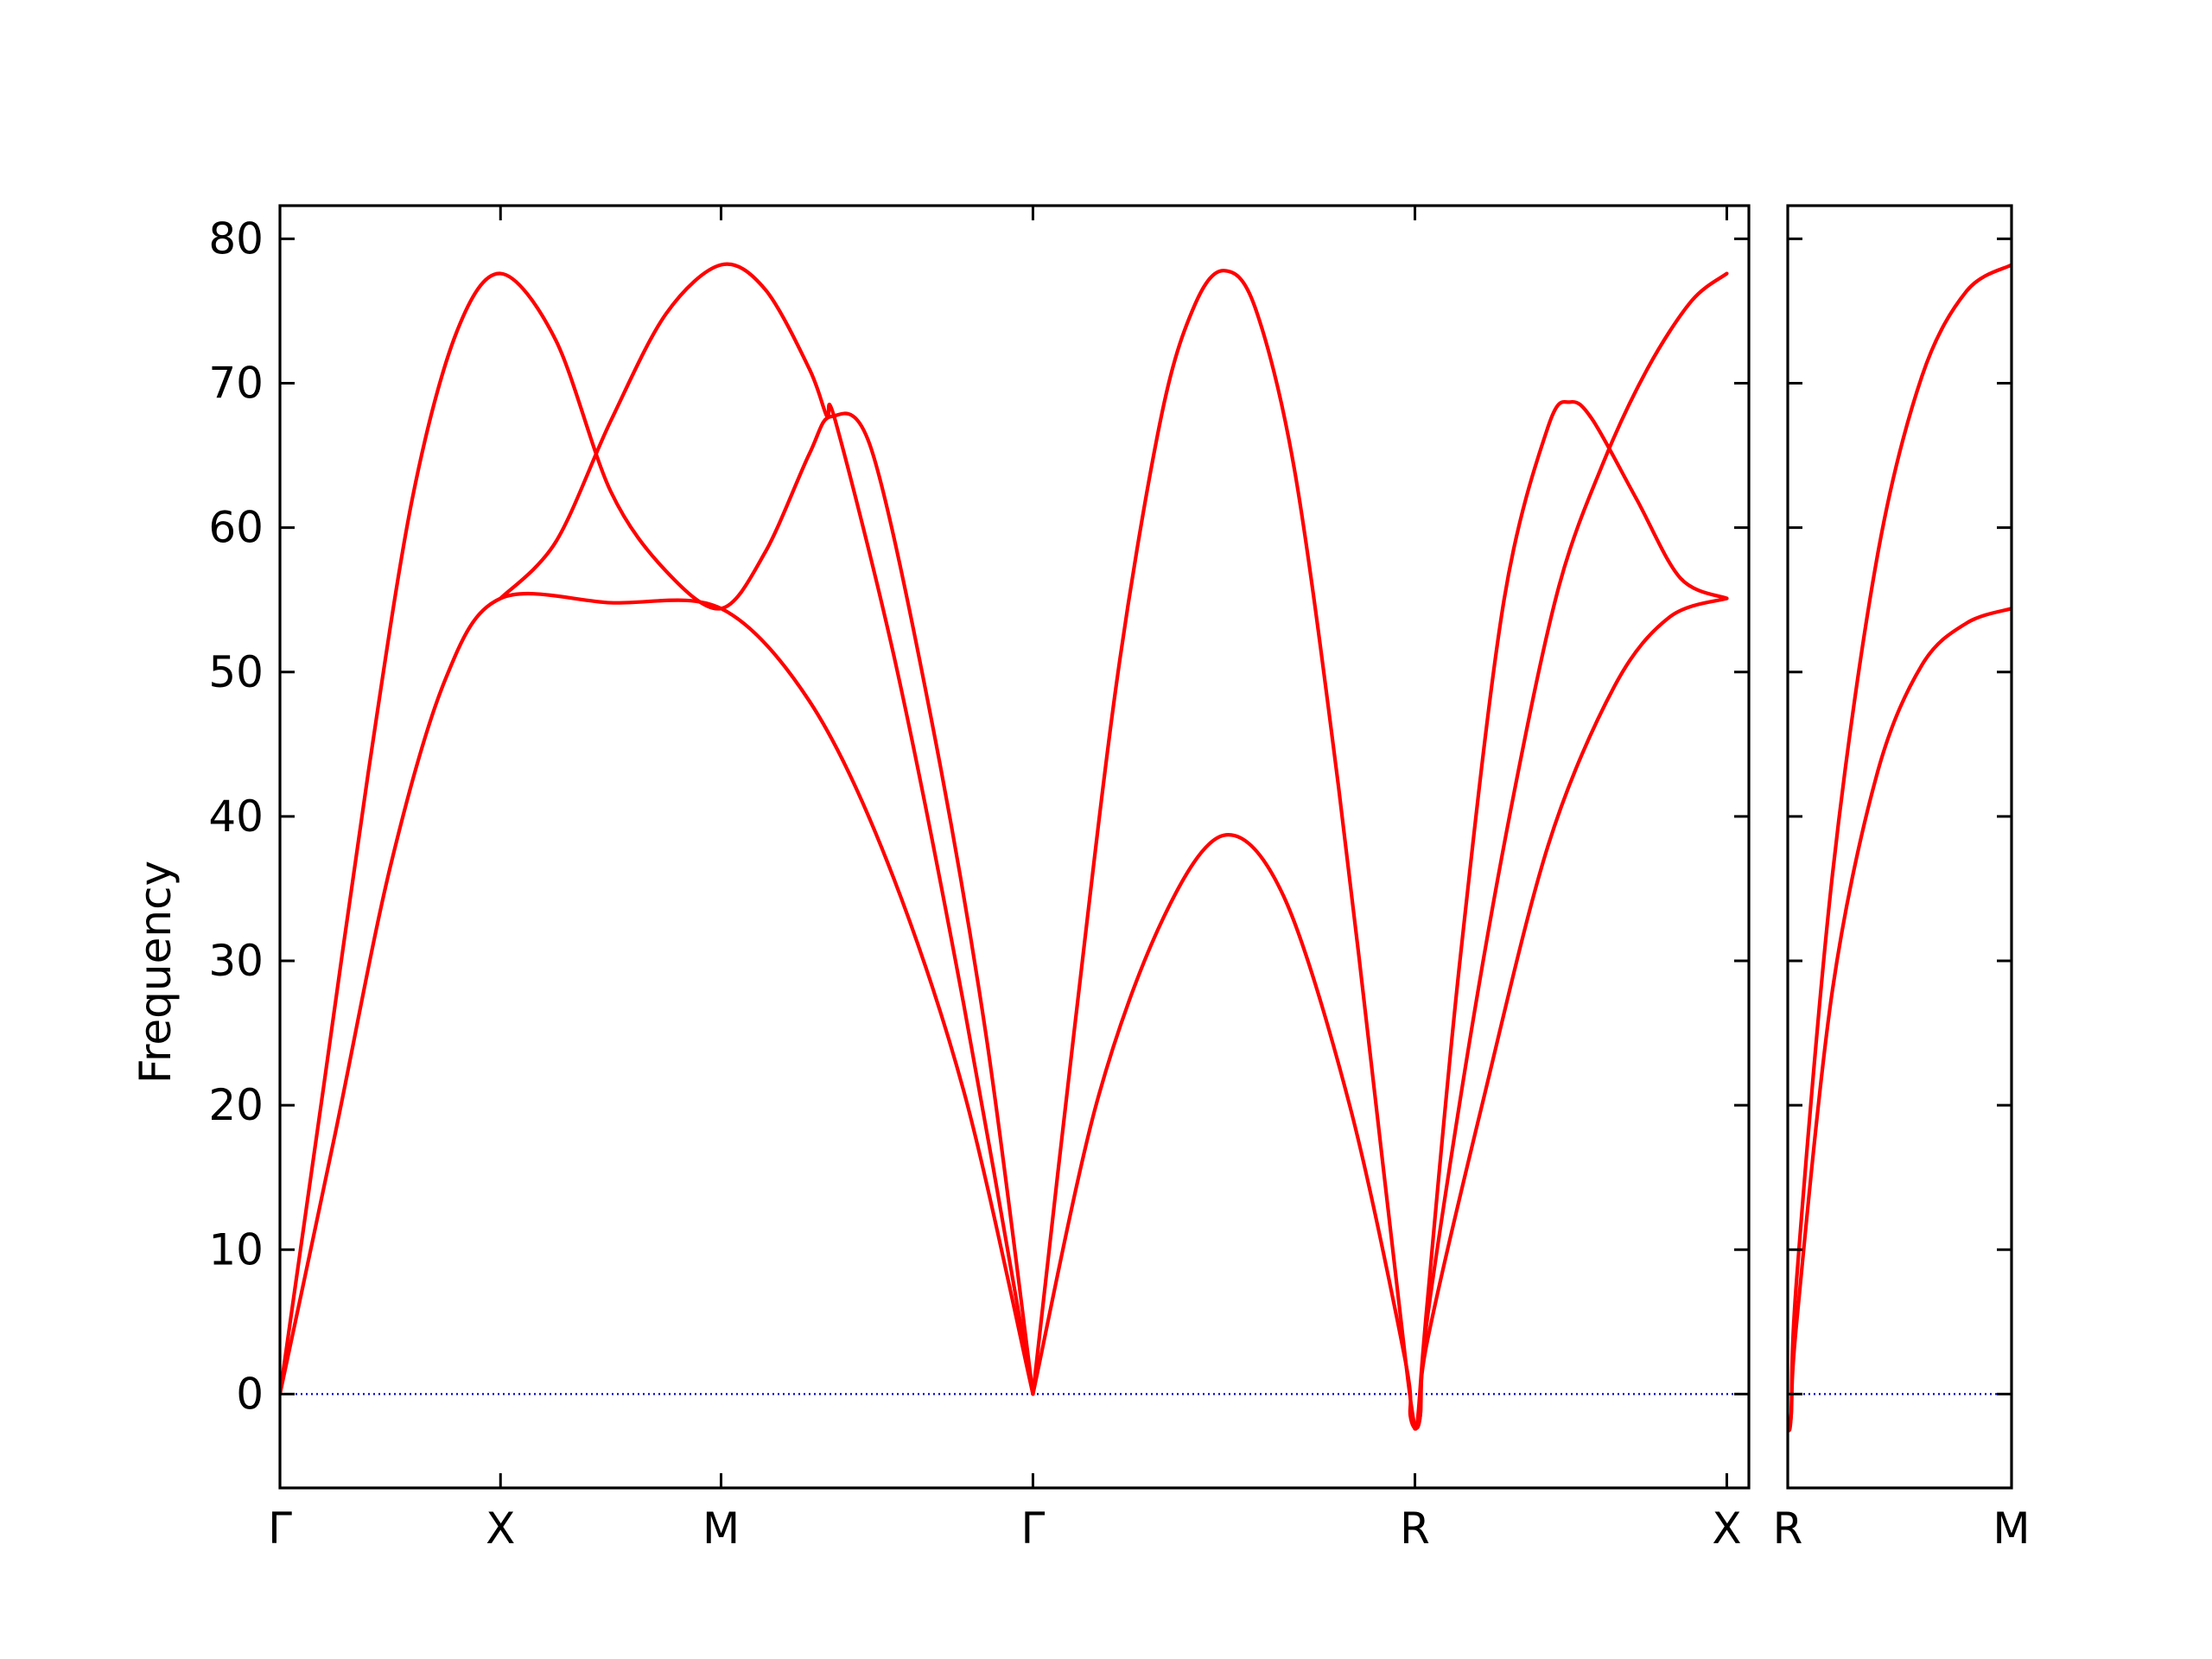 The height and width of the screenshot is (1659, 2212). Describe the element at coordinates (236, 384) in the screenshot. I see `y-tick-label: 70` at that location.